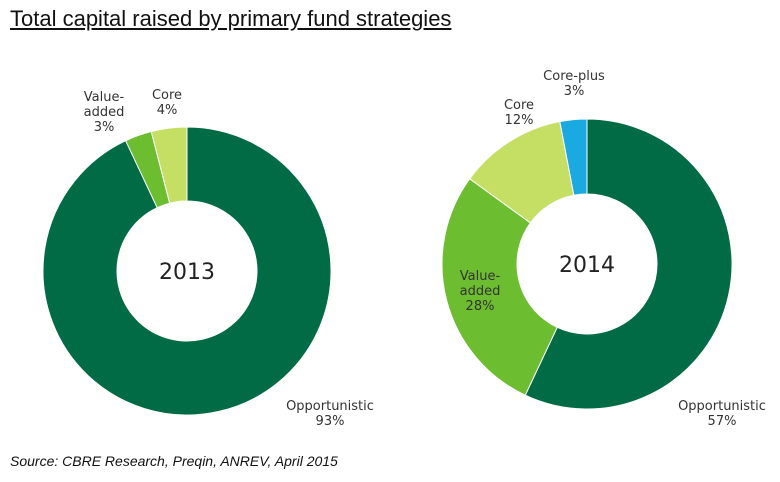 The height and width of the screenshot is (482, 780). What do you see at coordinates (574, 84) in the screenshot?
I see `label-core-plus: Core-plus 3%` at bounding box center [574, 84].